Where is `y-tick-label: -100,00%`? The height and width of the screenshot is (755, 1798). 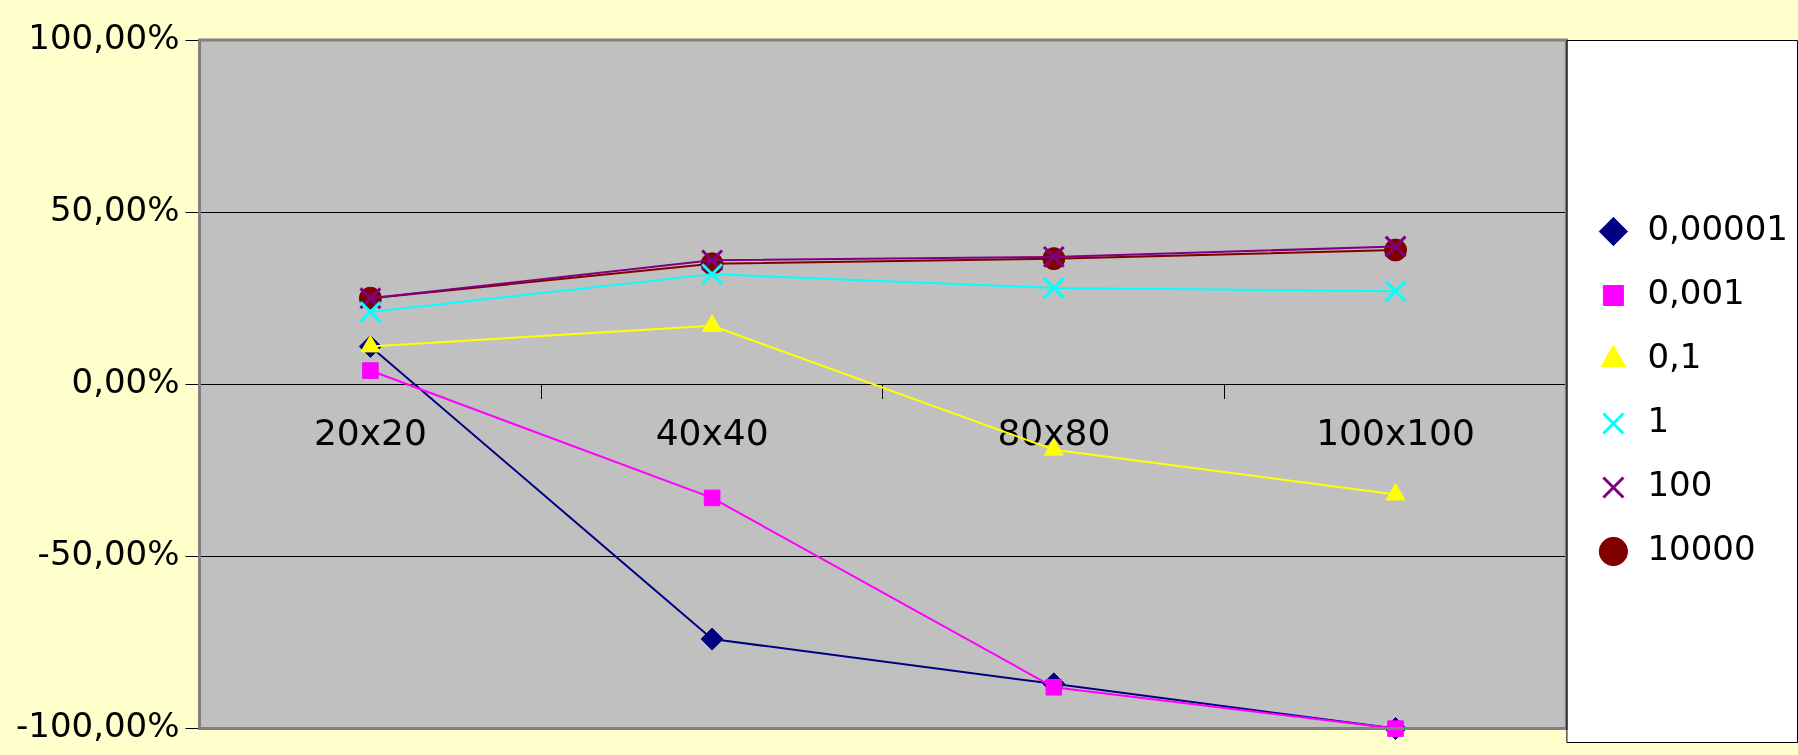 y-tick-label: -100,00% is located at coordinates (98, 725).